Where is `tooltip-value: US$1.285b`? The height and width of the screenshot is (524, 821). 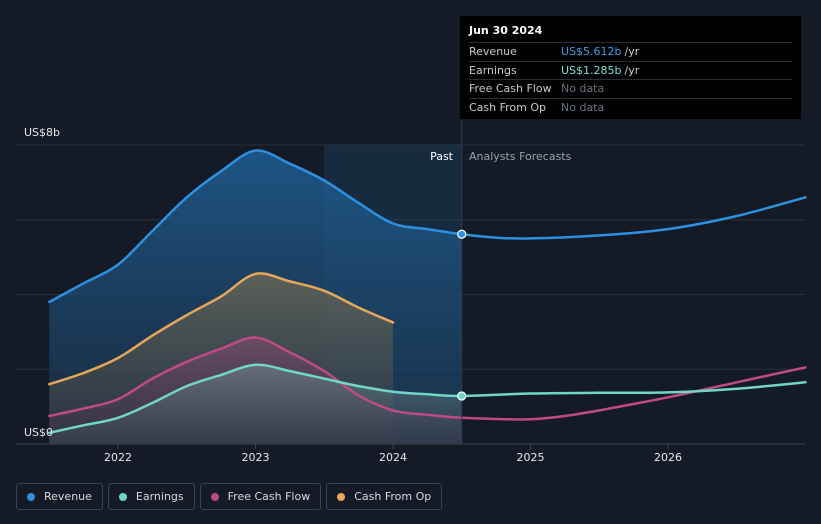
tooltip-value: US$1.285b is located at coordinates (591, 70).